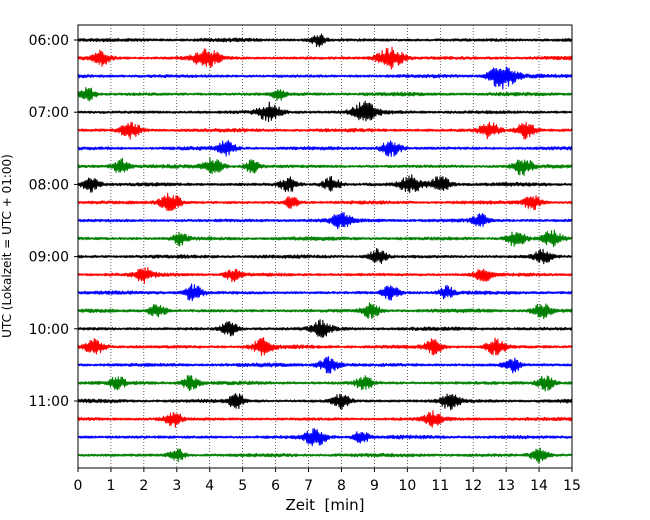  Describe the element at coordinates (49, 258) in the screenshot. I see `y-tick-label: 09:00` at that location.